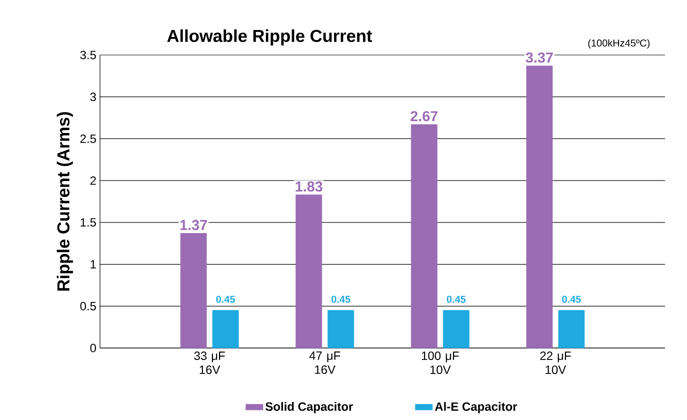 The width and height of the screenshot is (687, 420). Describe the element at coordinates (619, 44) in the screenshot. I see `text: (100kHz45ºC)` at that location.